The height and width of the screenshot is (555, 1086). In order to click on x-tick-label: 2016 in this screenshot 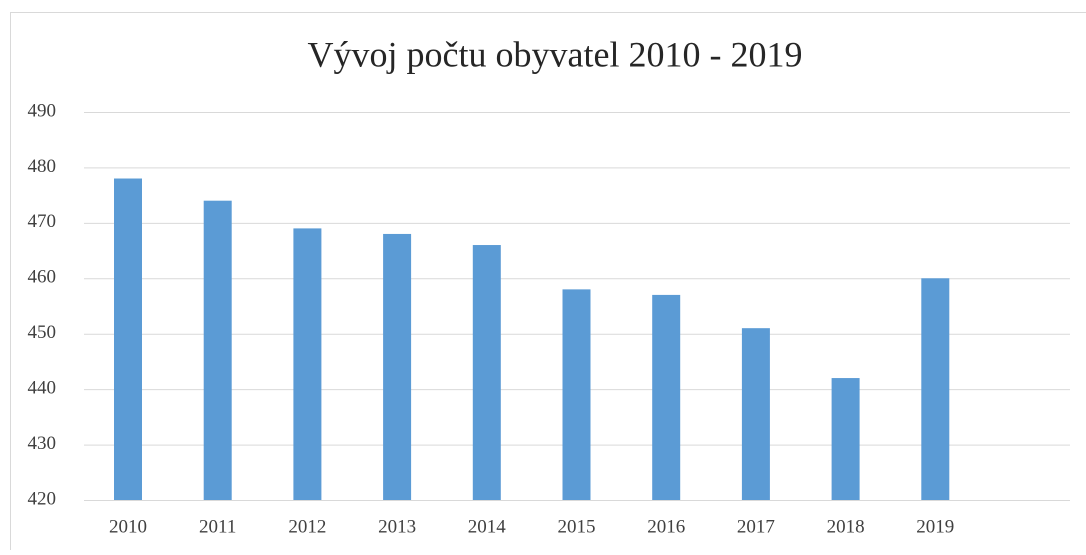, I will do `click(666, 526)`.